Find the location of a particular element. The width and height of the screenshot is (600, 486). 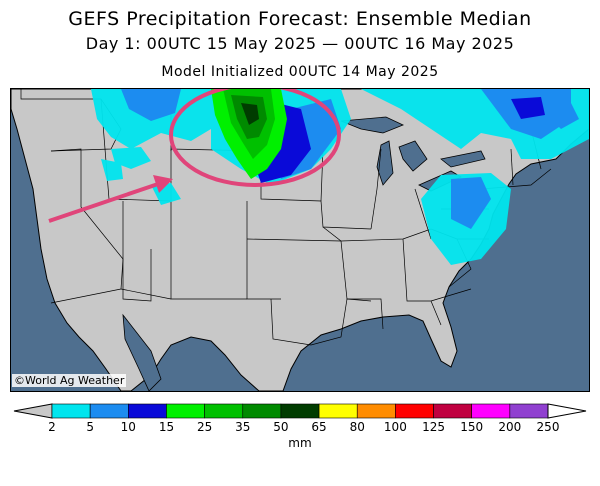

highlight-arrow is located at coordinates (105, 202).